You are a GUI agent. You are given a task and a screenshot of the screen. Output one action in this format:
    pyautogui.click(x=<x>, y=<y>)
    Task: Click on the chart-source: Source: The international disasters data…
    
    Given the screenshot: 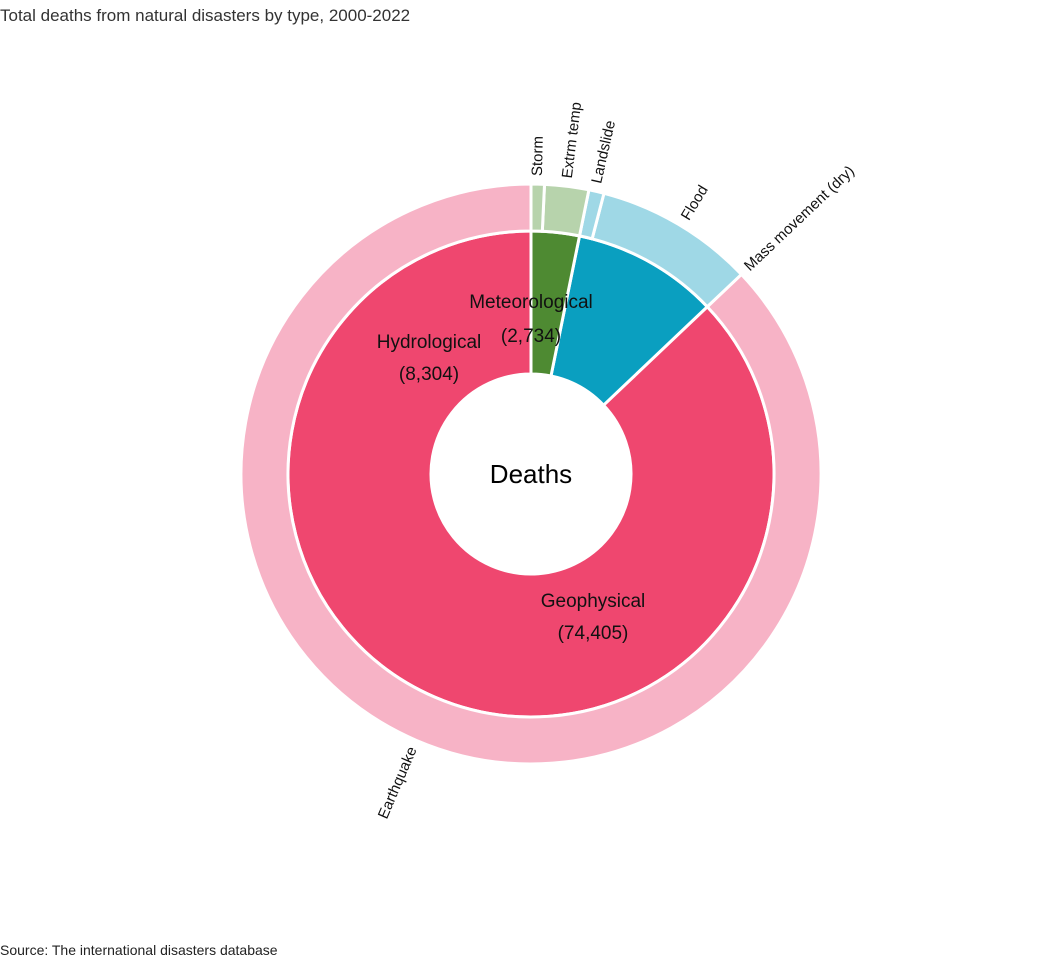 What is the action you would take?
    pyautogui.click(x=139, y=950)
    